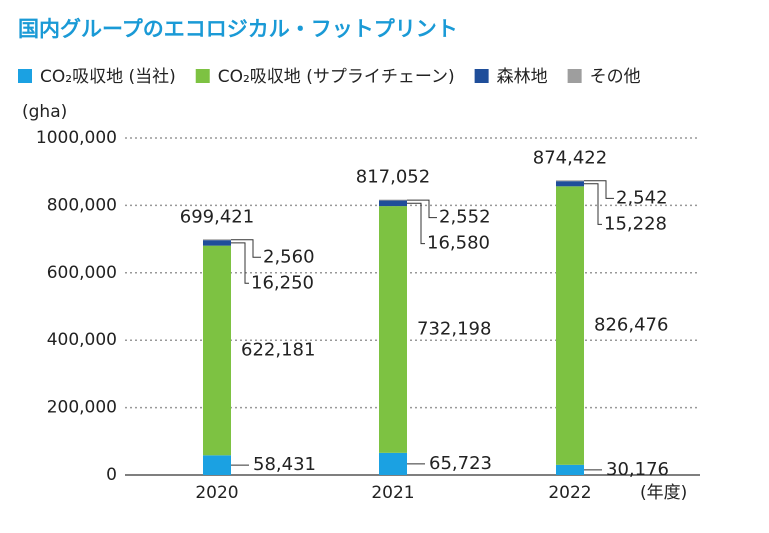 The height and width of the screenshot is (533, 769). Describe the element at coordinates (569, 493) in the screenshot. I see `x-tick-label: 2022` at that location.